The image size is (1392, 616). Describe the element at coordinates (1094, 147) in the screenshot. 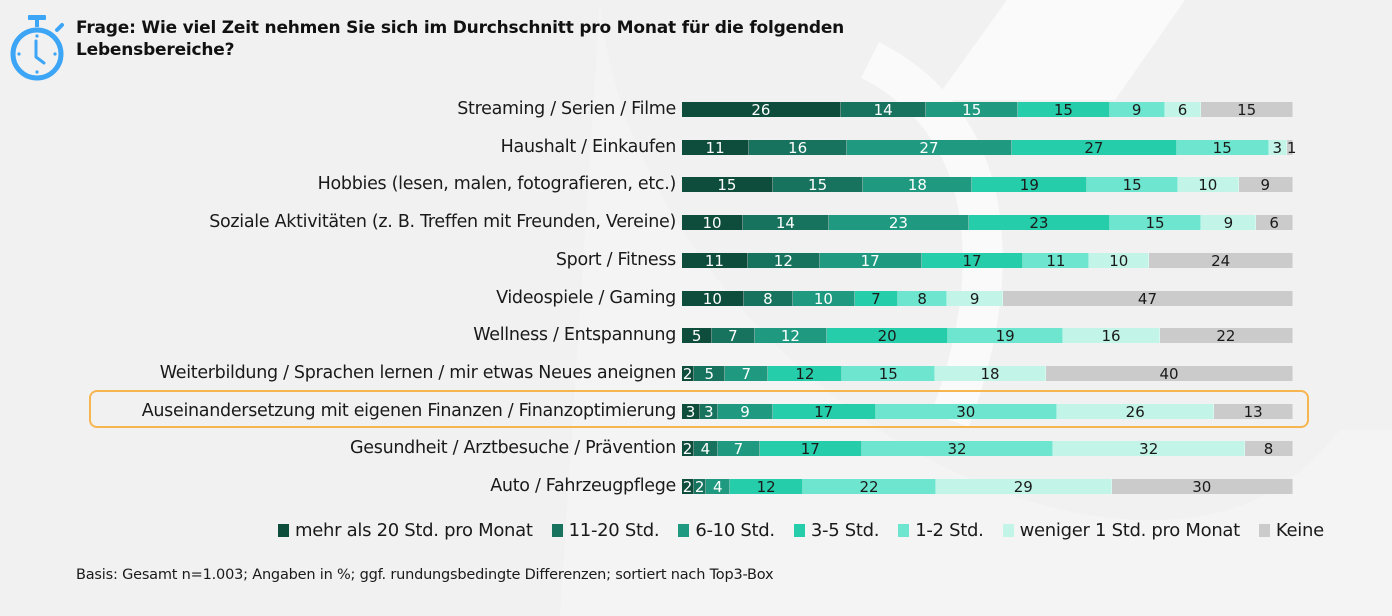

I see `data-label: 27` at that location.